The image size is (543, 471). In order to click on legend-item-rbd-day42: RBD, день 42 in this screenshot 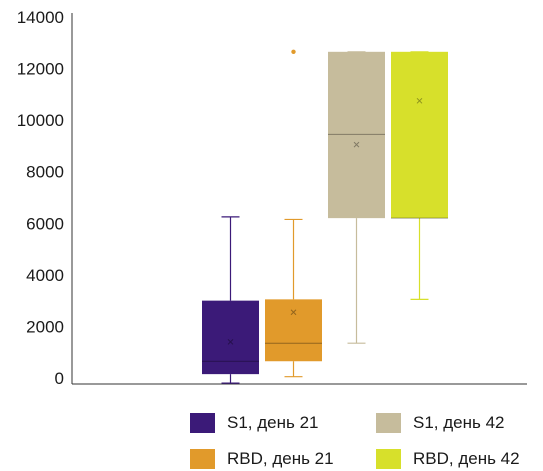, I will do `click(448, 459)`.